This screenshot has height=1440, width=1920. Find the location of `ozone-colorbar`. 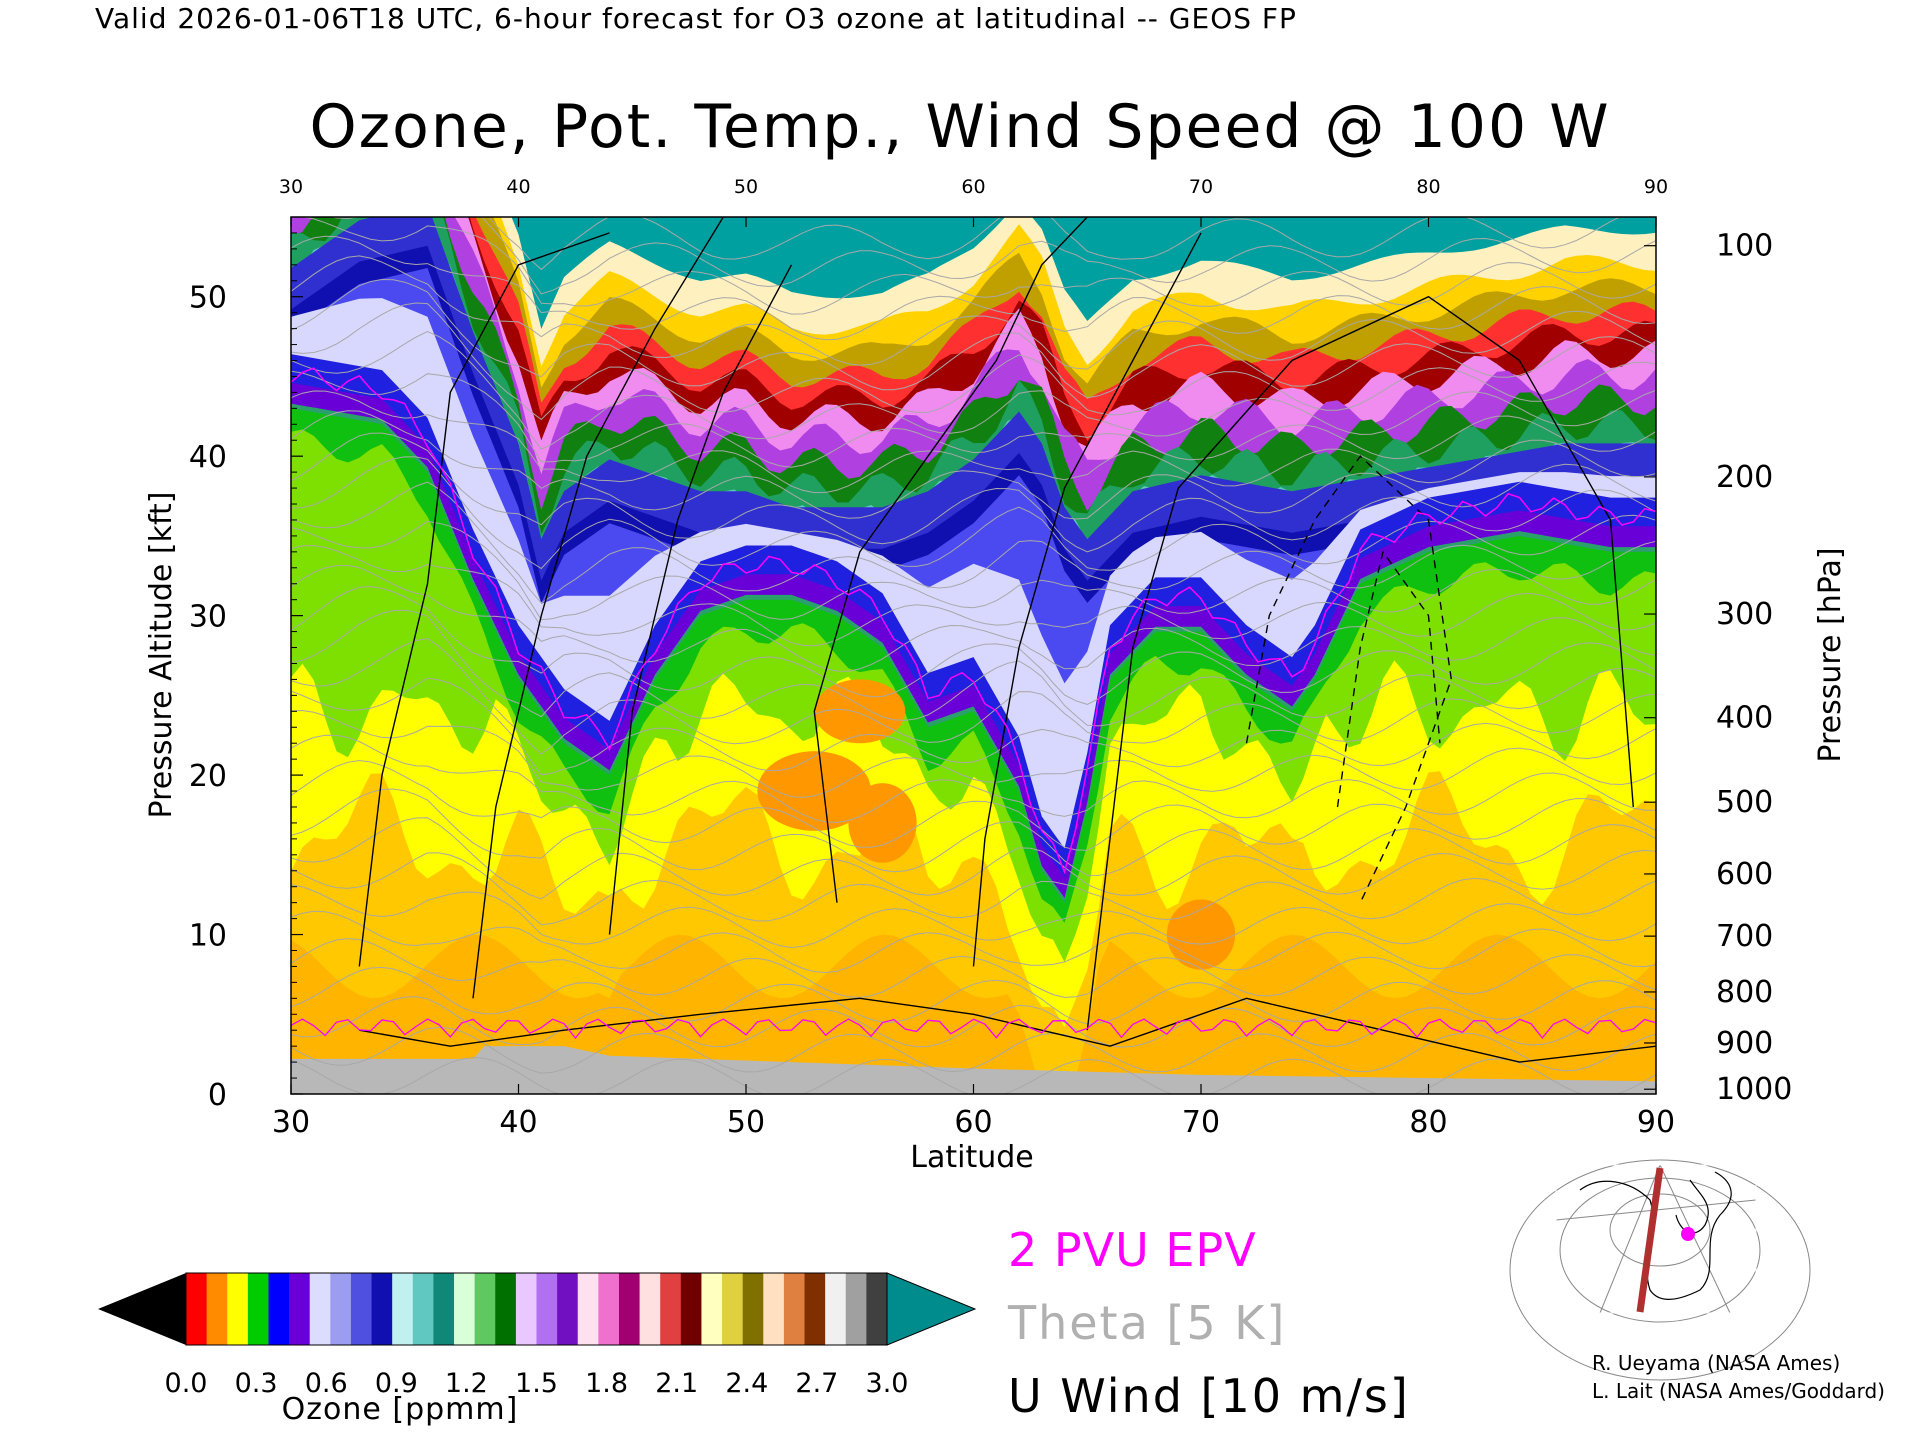

ozone-colorbar is located at coordinates (537, 1309).